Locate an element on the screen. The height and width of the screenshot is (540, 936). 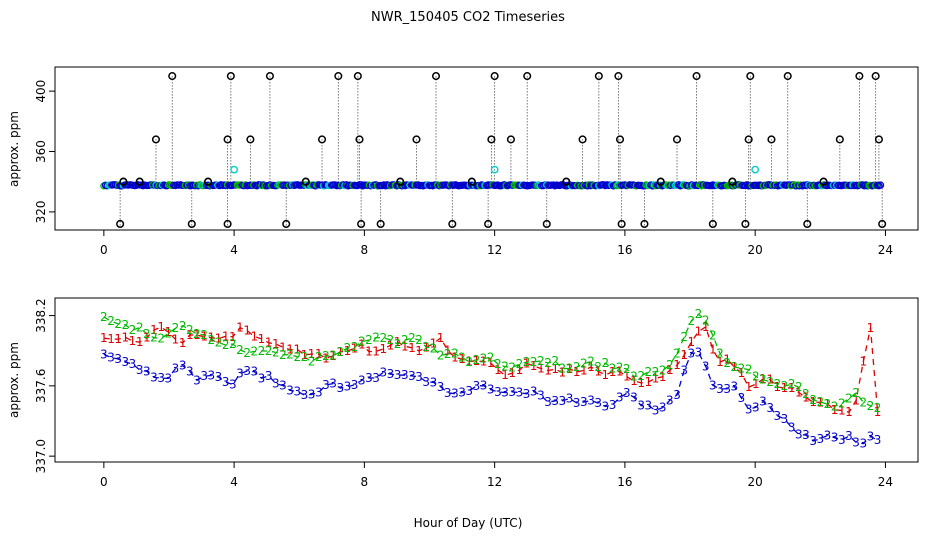
y-tick-label: 337.0 is located at coordinates (41, 456).